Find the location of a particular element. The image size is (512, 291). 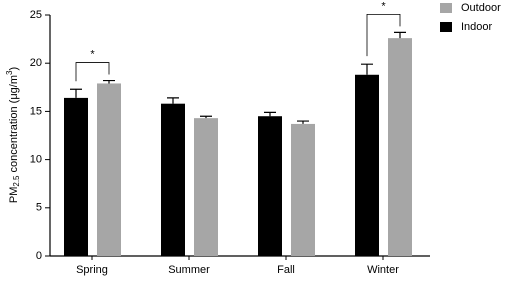

y-tick-label: 25 is located at coordinates (36, 15).